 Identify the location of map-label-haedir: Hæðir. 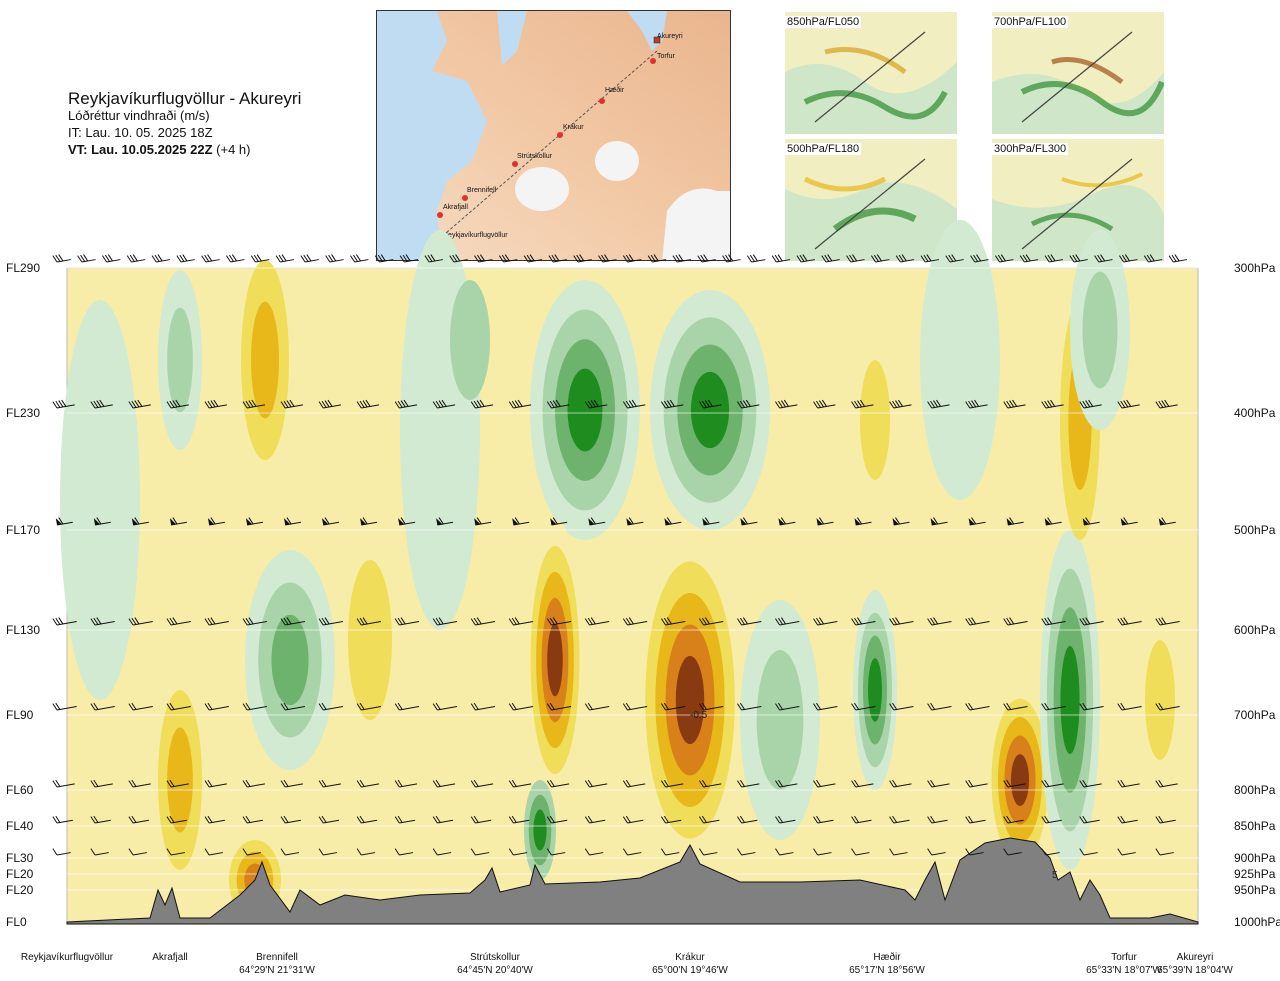
(615, 90).